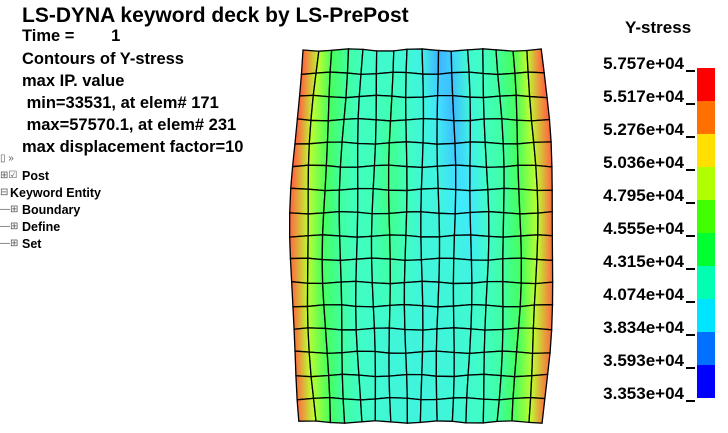  I want to click on tree-item-define: Define, so click(41, 227).